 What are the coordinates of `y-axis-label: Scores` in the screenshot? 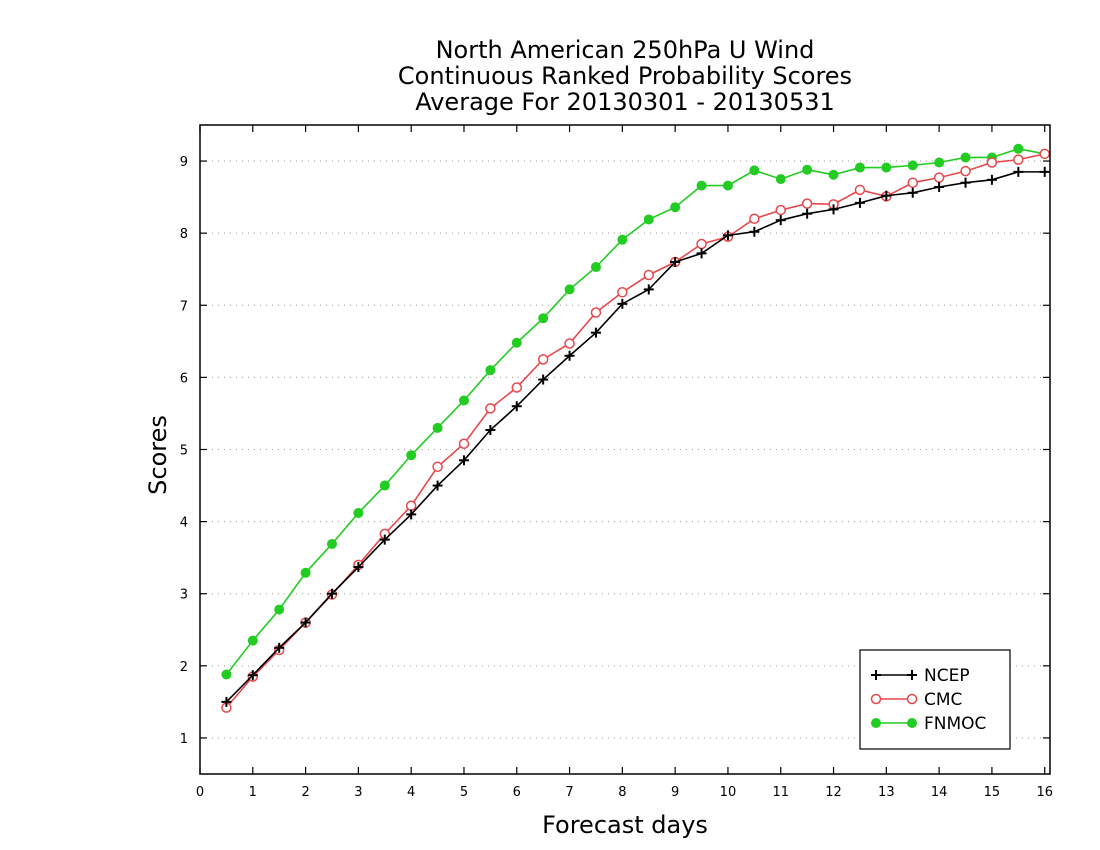 It's located at (158, 455).